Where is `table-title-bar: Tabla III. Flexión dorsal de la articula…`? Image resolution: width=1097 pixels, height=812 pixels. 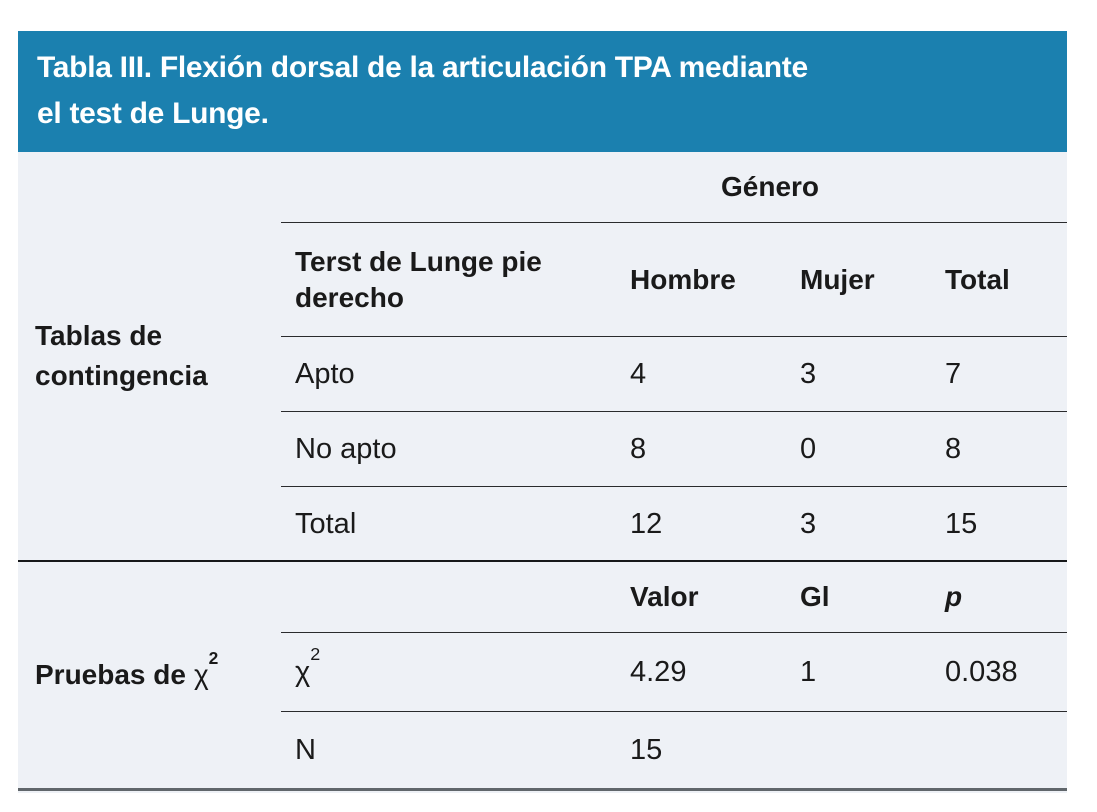
table-title-bar: Tabla III. Flexión dorsal de la articula… is located at coordinates (542, 91).